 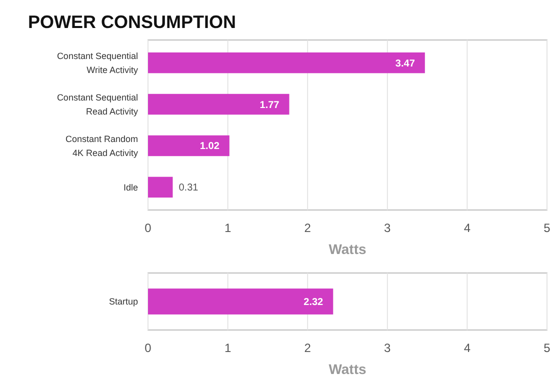 I want to click on data-label: 1.77, so click(x=270, y=105).